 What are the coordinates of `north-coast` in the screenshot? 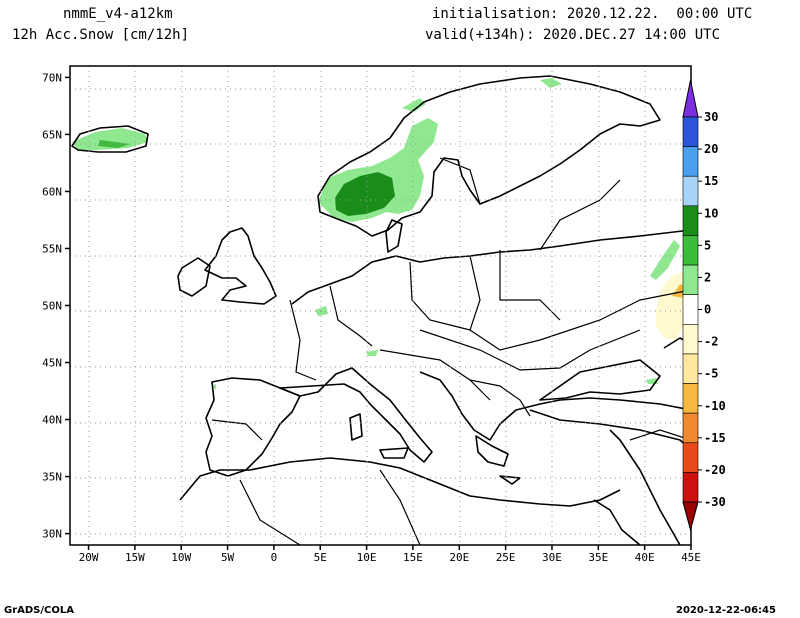 It's located at (491, 267).